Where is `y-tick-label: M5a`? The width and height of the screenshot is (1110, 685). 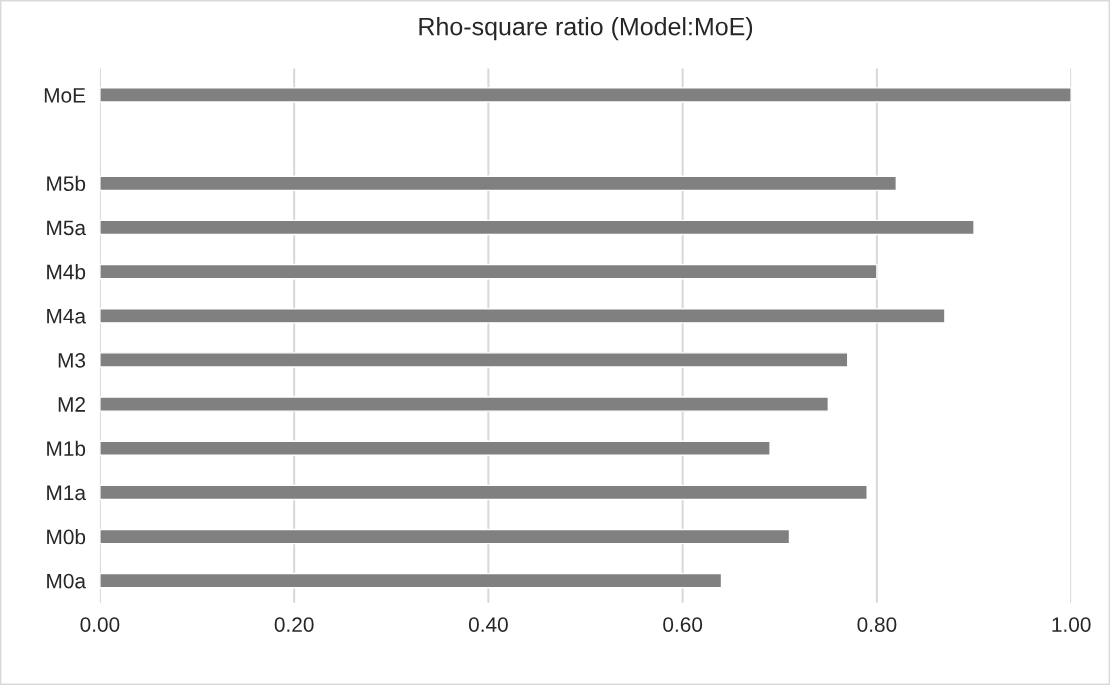 y-tick-label: M5a is located at coordinates (67, 228).